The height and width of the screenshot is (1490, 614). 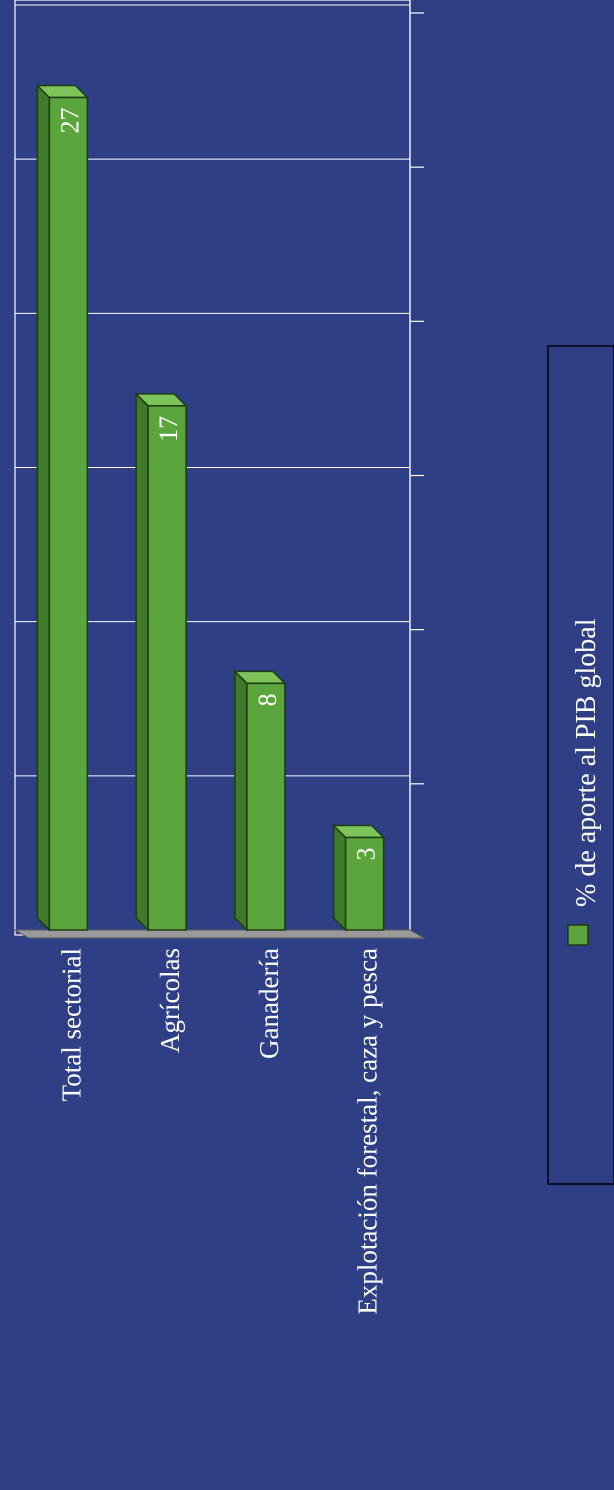 I want to click on chart-floor, so click(x=219, y=934).